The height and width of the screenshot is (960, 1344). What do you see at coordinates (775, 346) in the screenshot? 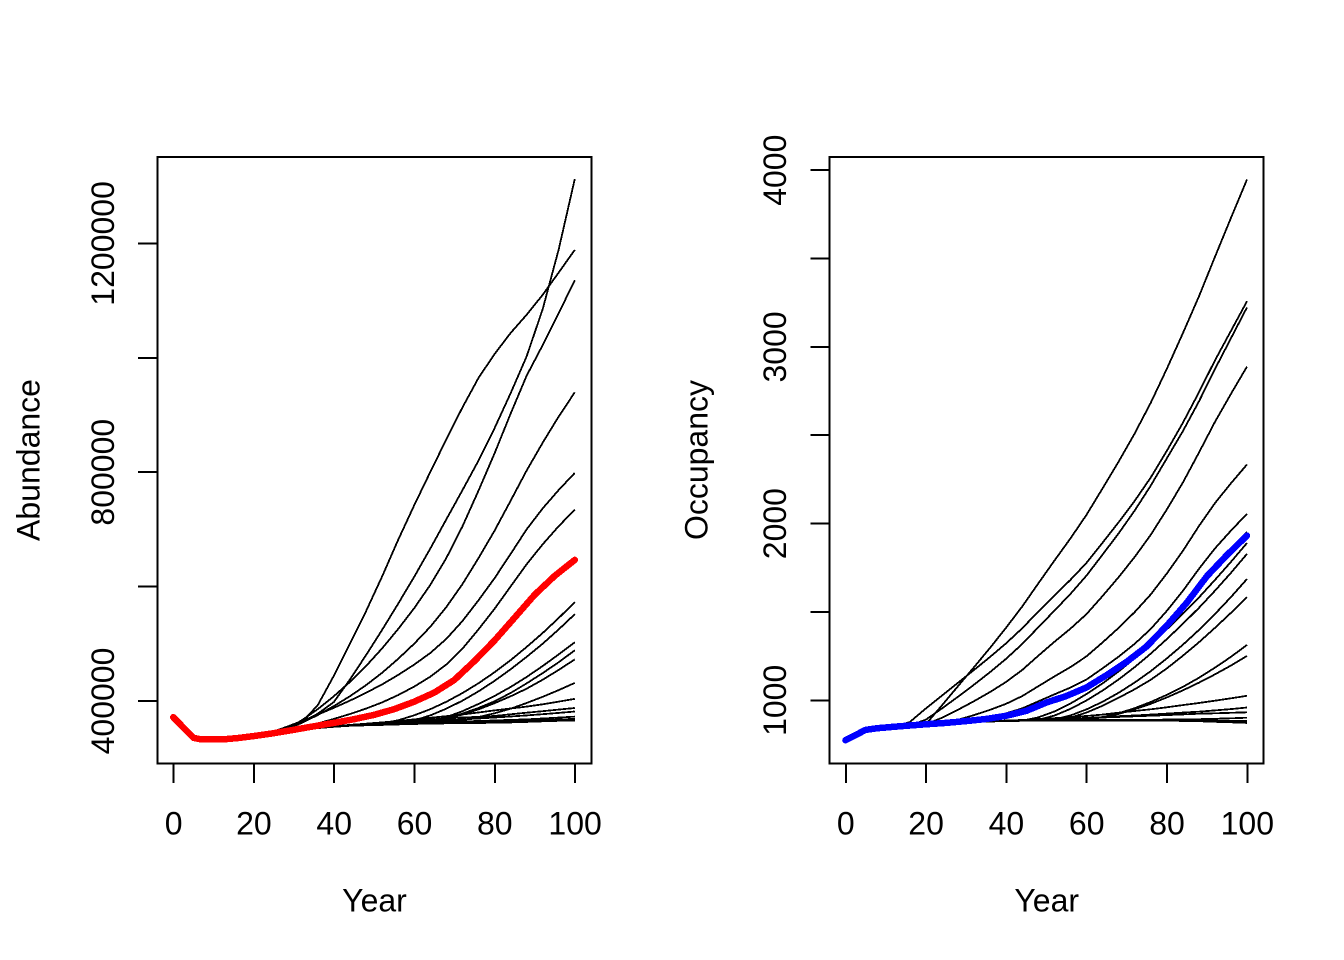
I see `svg-text: 3000` at bounding box center [775, 346].